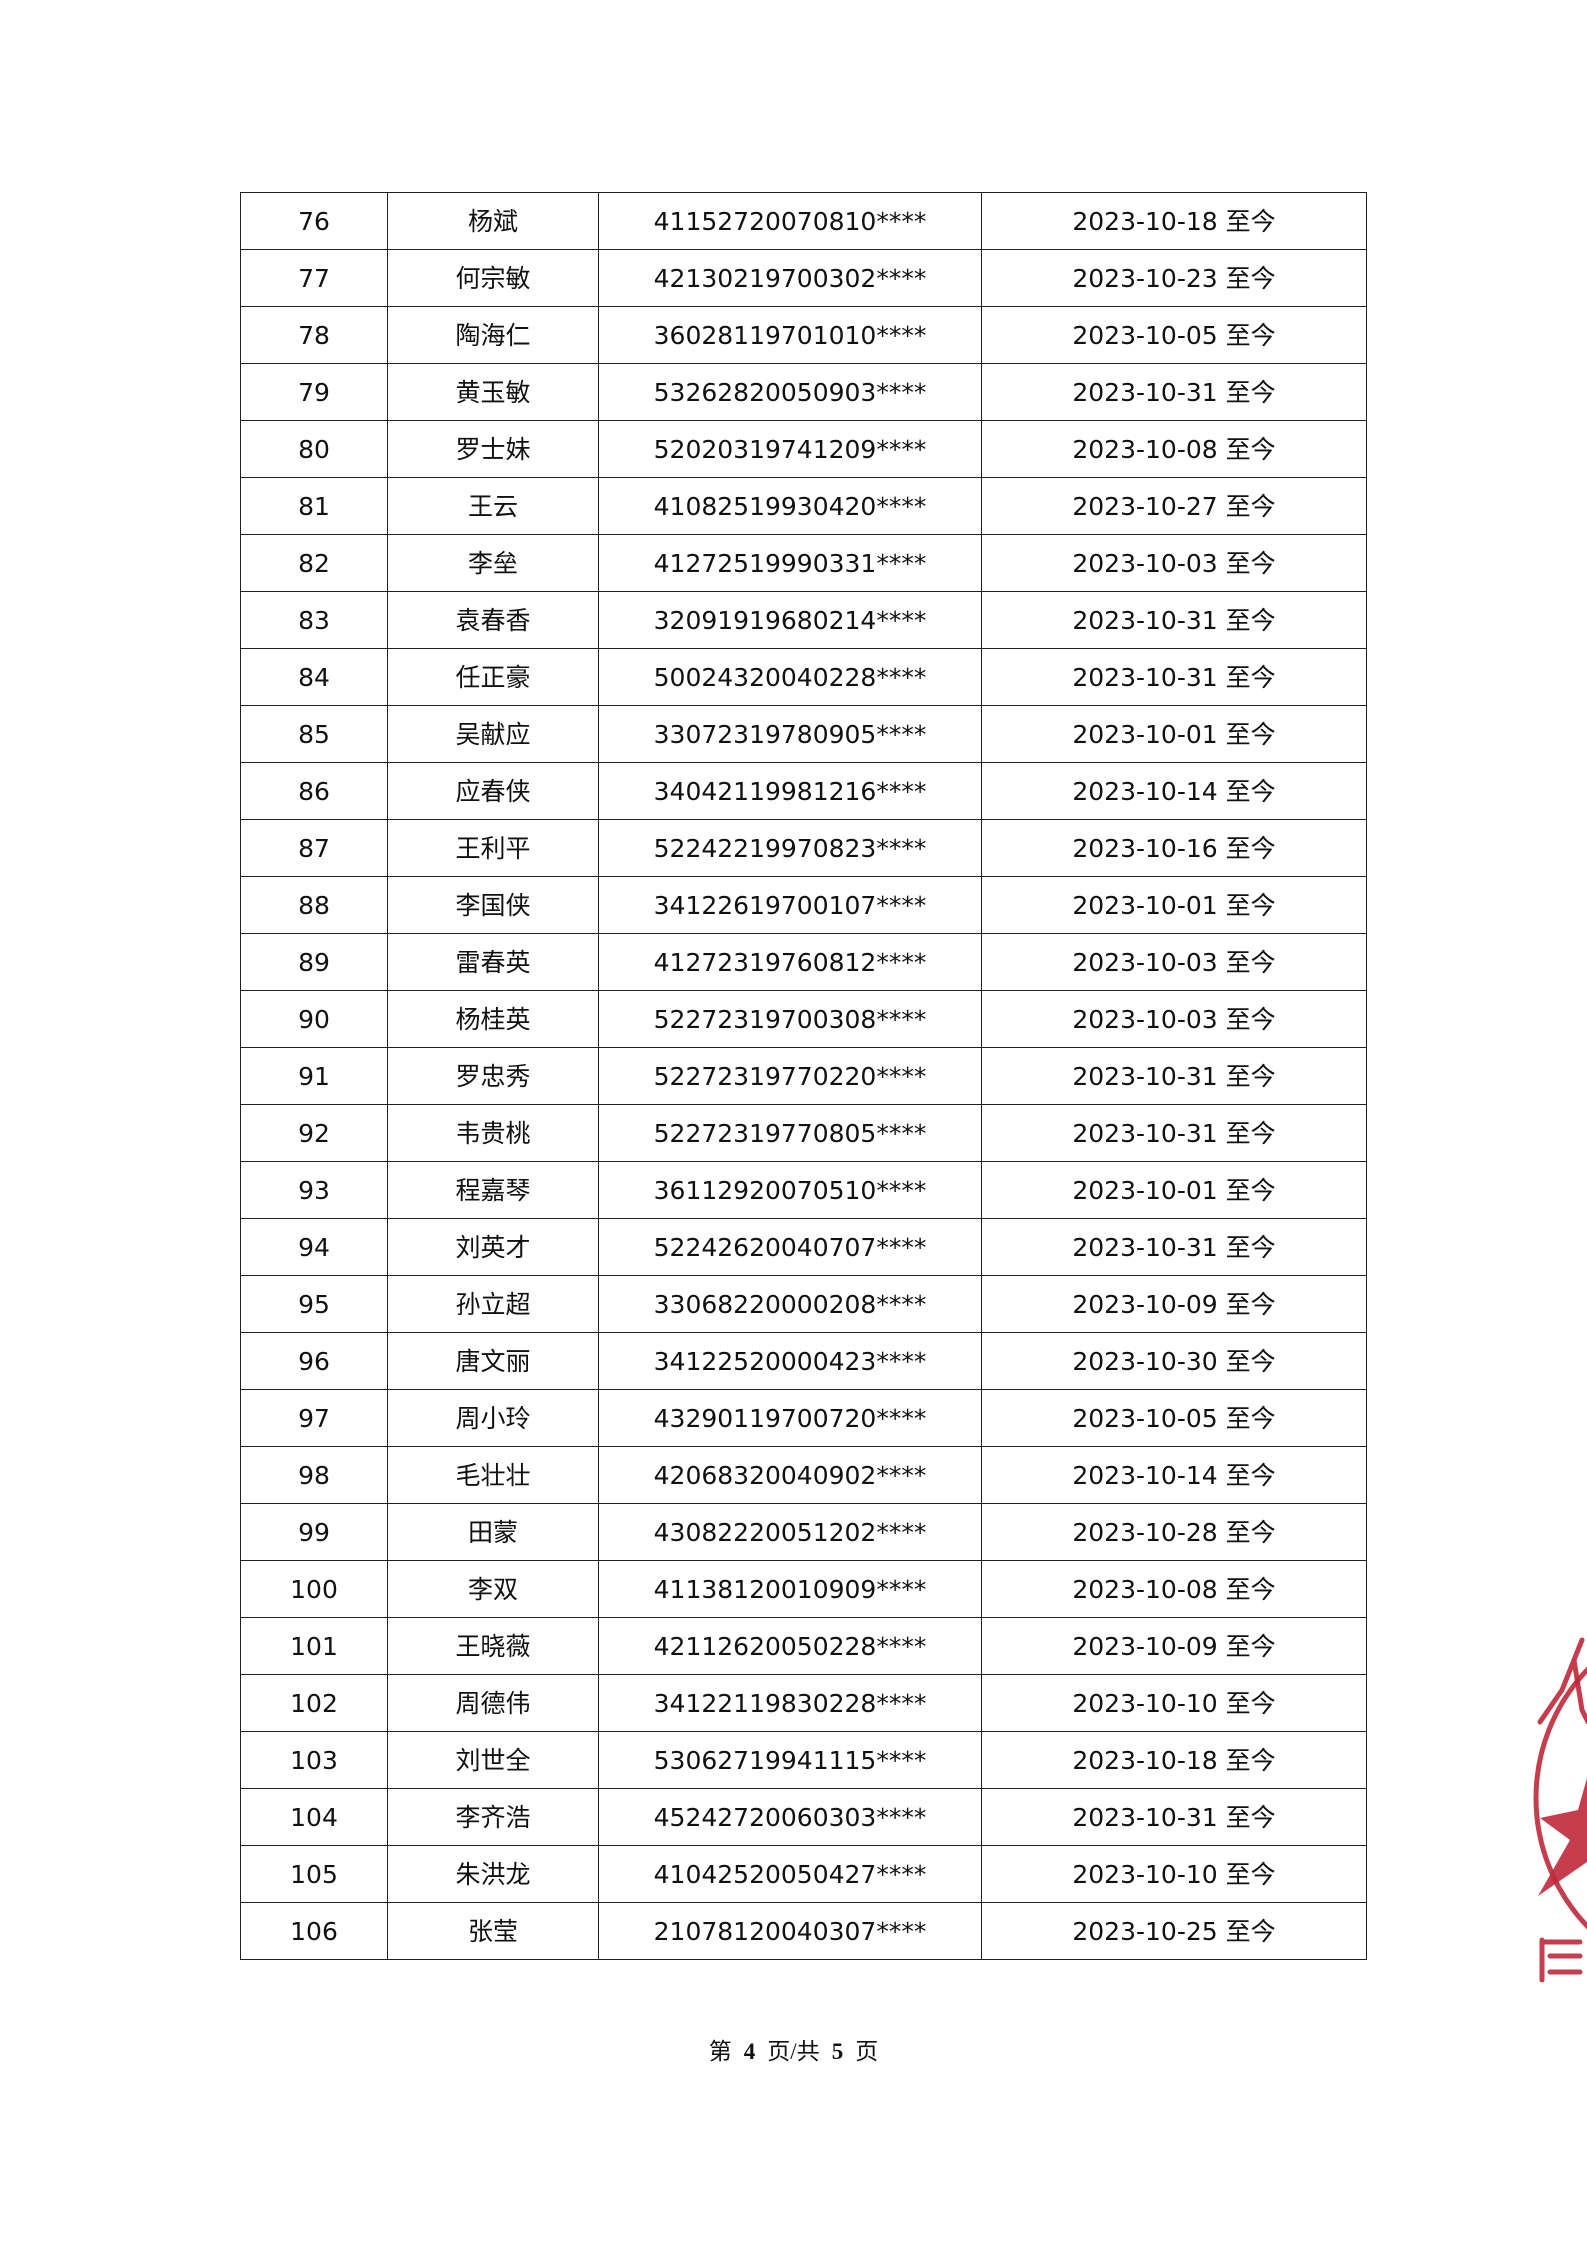  Describe the element at coordinates (790, 392) in the screenshot. I see `id-number-cell: 53262820050903****` at that location.